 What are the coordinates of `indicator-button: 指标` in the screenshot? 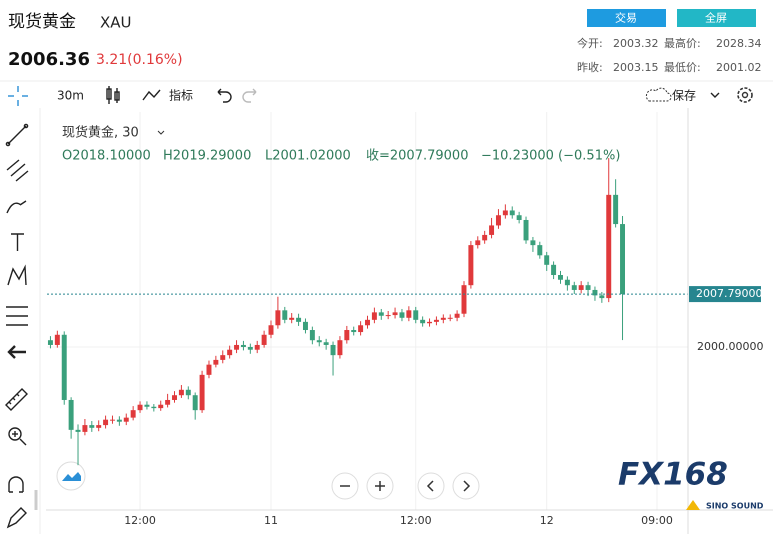 It's located at (181, 95).